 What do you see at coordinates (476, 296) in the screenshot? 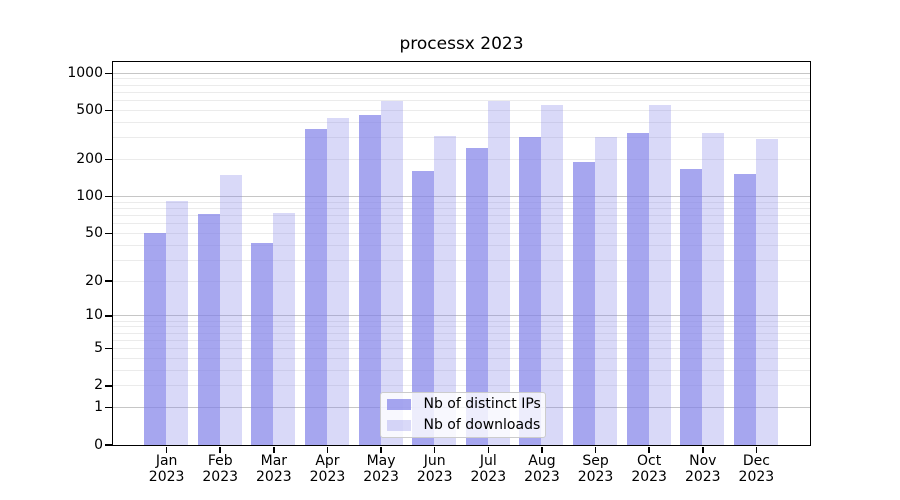
I see `bar-distinct-ips-jul-2023` at bounding box center [476, 296].